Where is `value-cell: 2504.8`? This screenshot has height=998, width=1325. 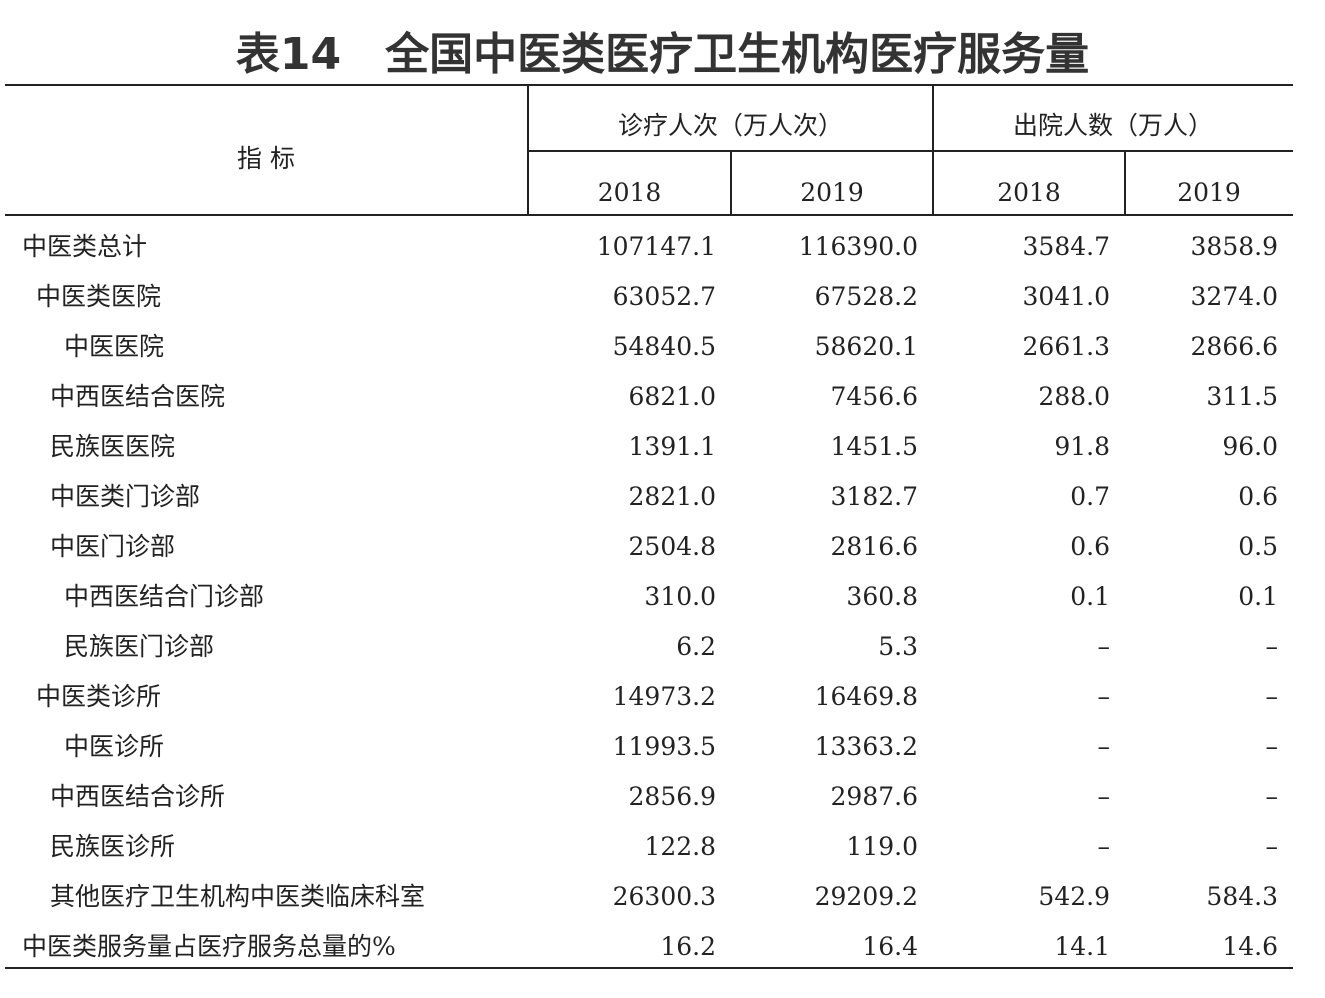
value-cell: 2504.8 is located at coordinates (672, 546).